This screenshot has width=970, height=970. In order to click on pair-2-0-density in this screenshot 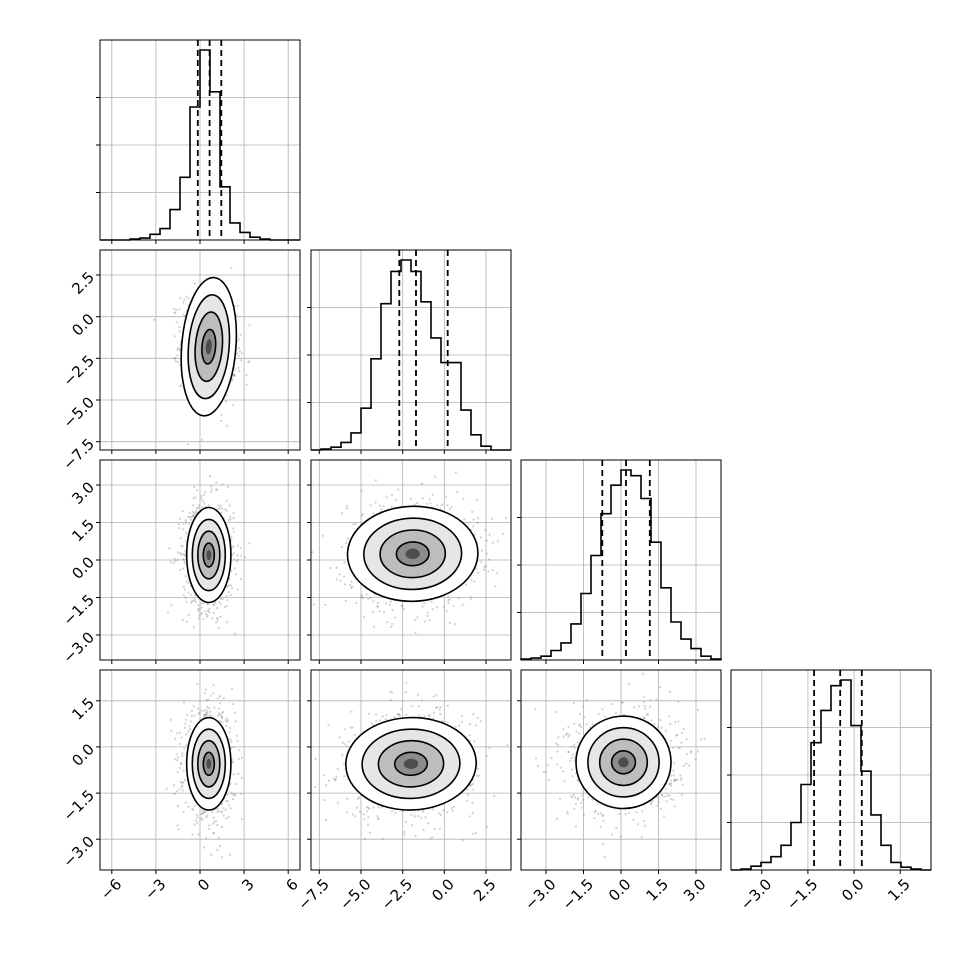, I will do `click(208, 555)`.